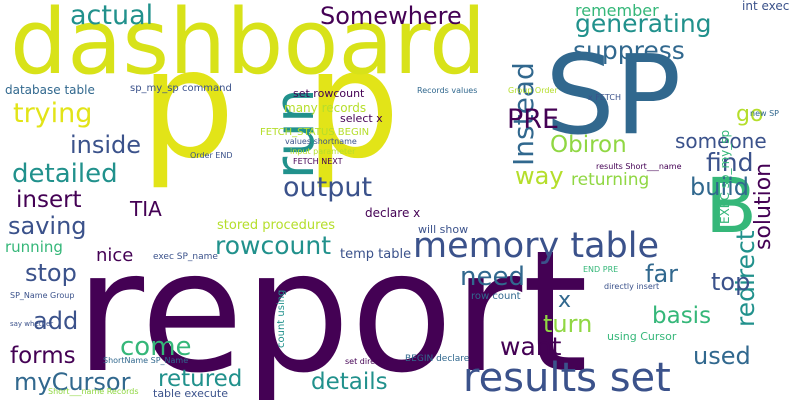 The height and width of the screenshot is (400, 800). What do you see at coordinates (682, 316) in the screenshot?
I see `cloud-word: basis` at bounding box center [682, 316].